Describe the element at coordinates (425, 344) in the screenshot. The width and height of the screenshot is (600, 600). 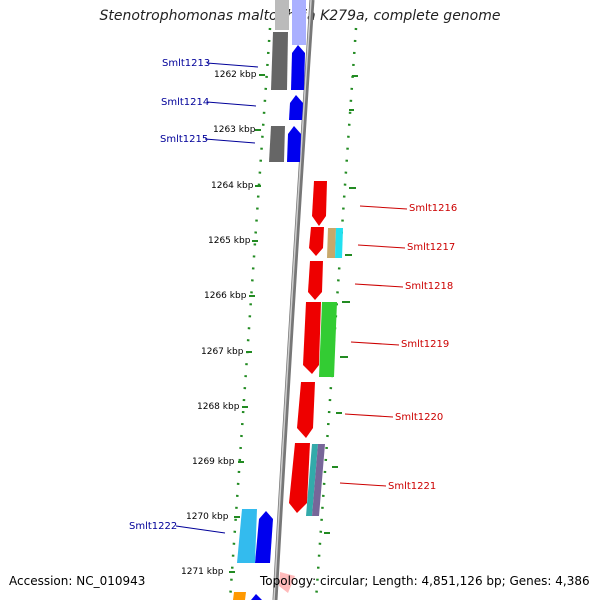
I see `gene-label-smlt1219: Smlt1219` at that location.